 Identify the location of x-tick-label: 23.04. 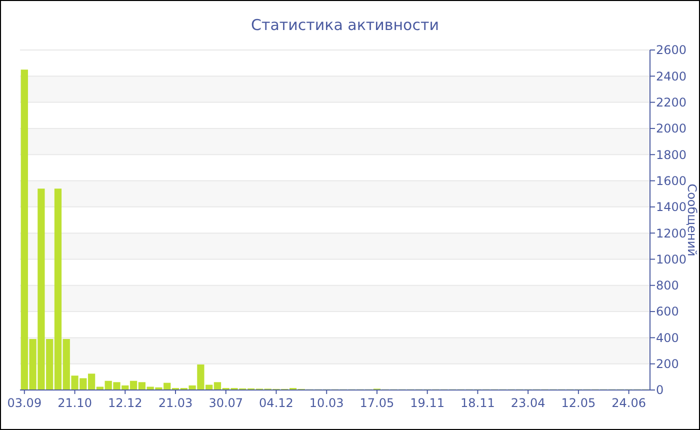
(528, 403).